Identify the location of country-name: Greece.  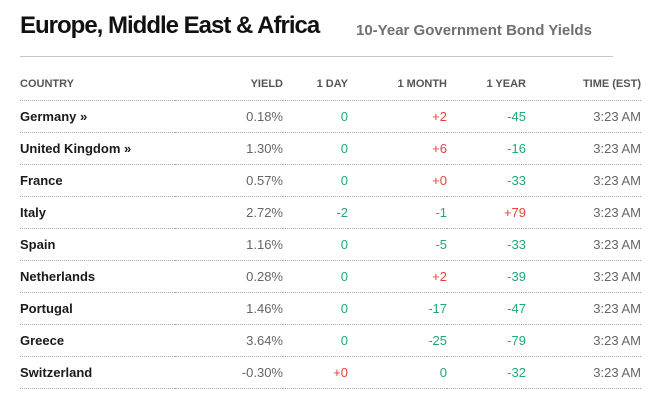
(97, 340).